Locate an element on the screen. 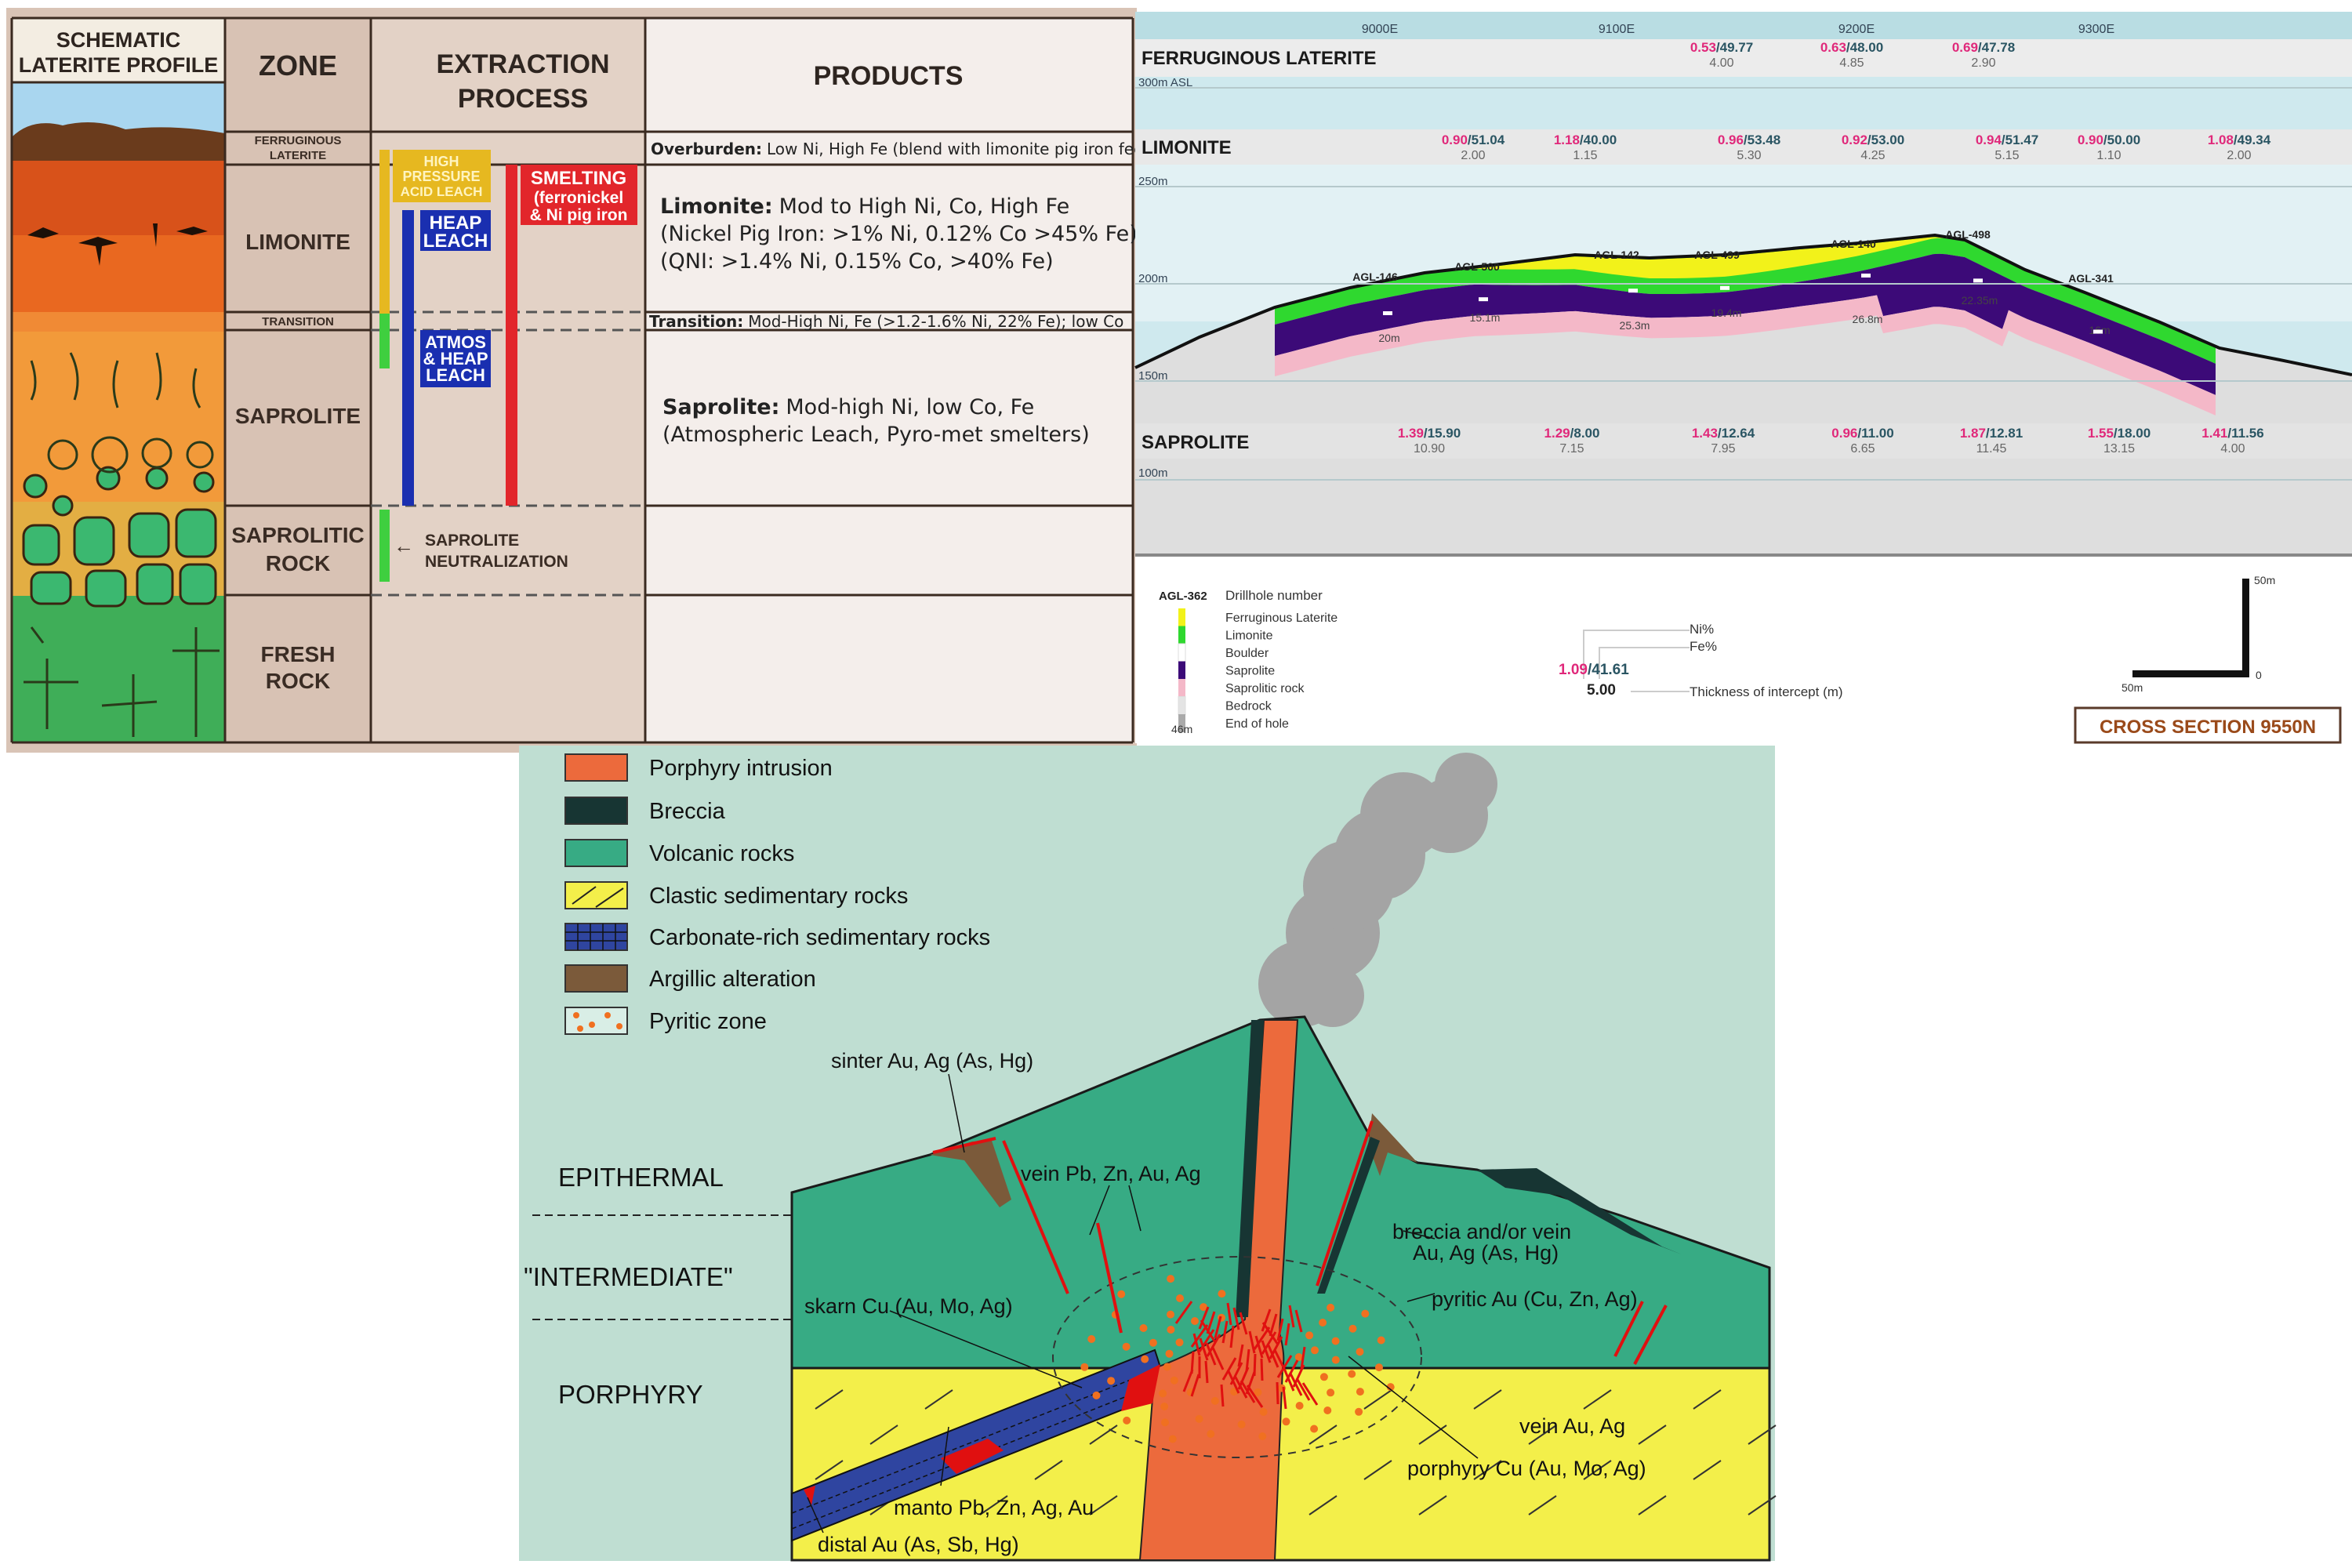 The height and width of the screenshot is (1568, 2352). intercept-grade: 0.69/47.78 is located at coordinates (1983, 47).